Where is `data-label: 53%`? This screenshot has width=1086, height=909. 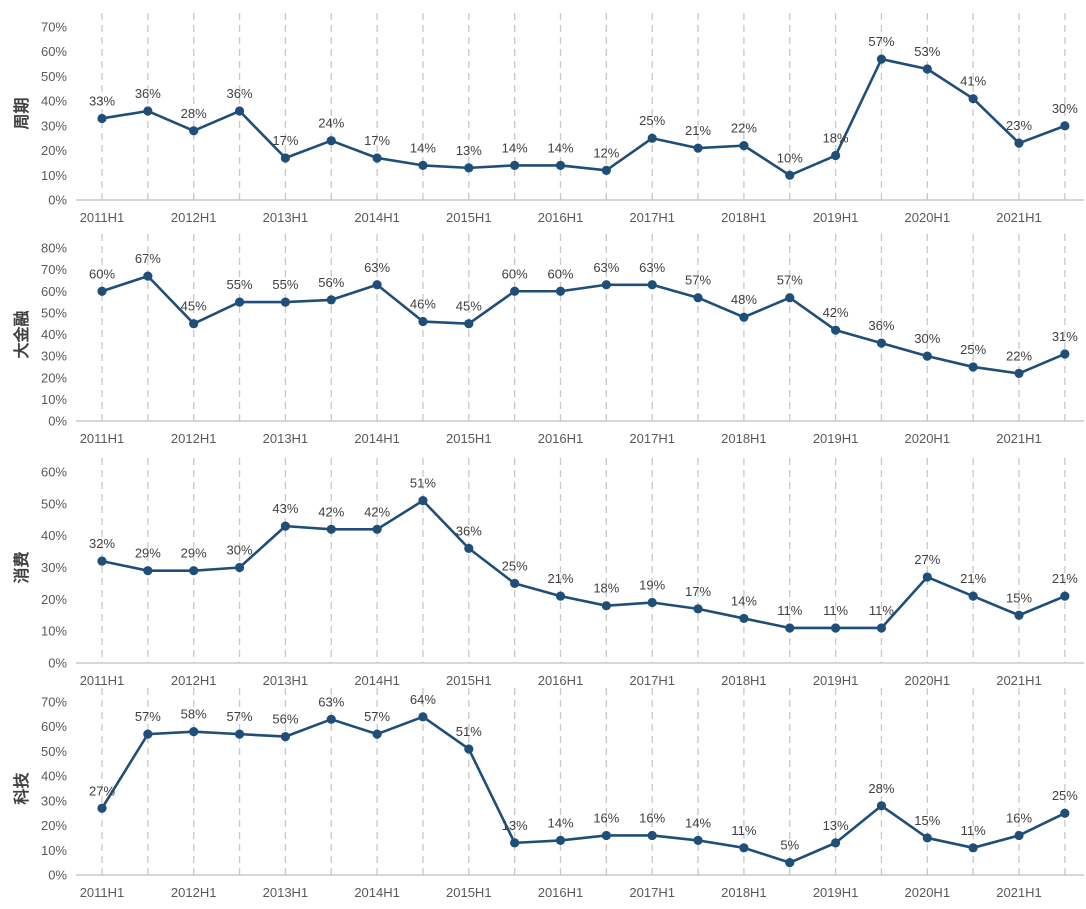
data-label: 53% is located at coordinates (927, 51).